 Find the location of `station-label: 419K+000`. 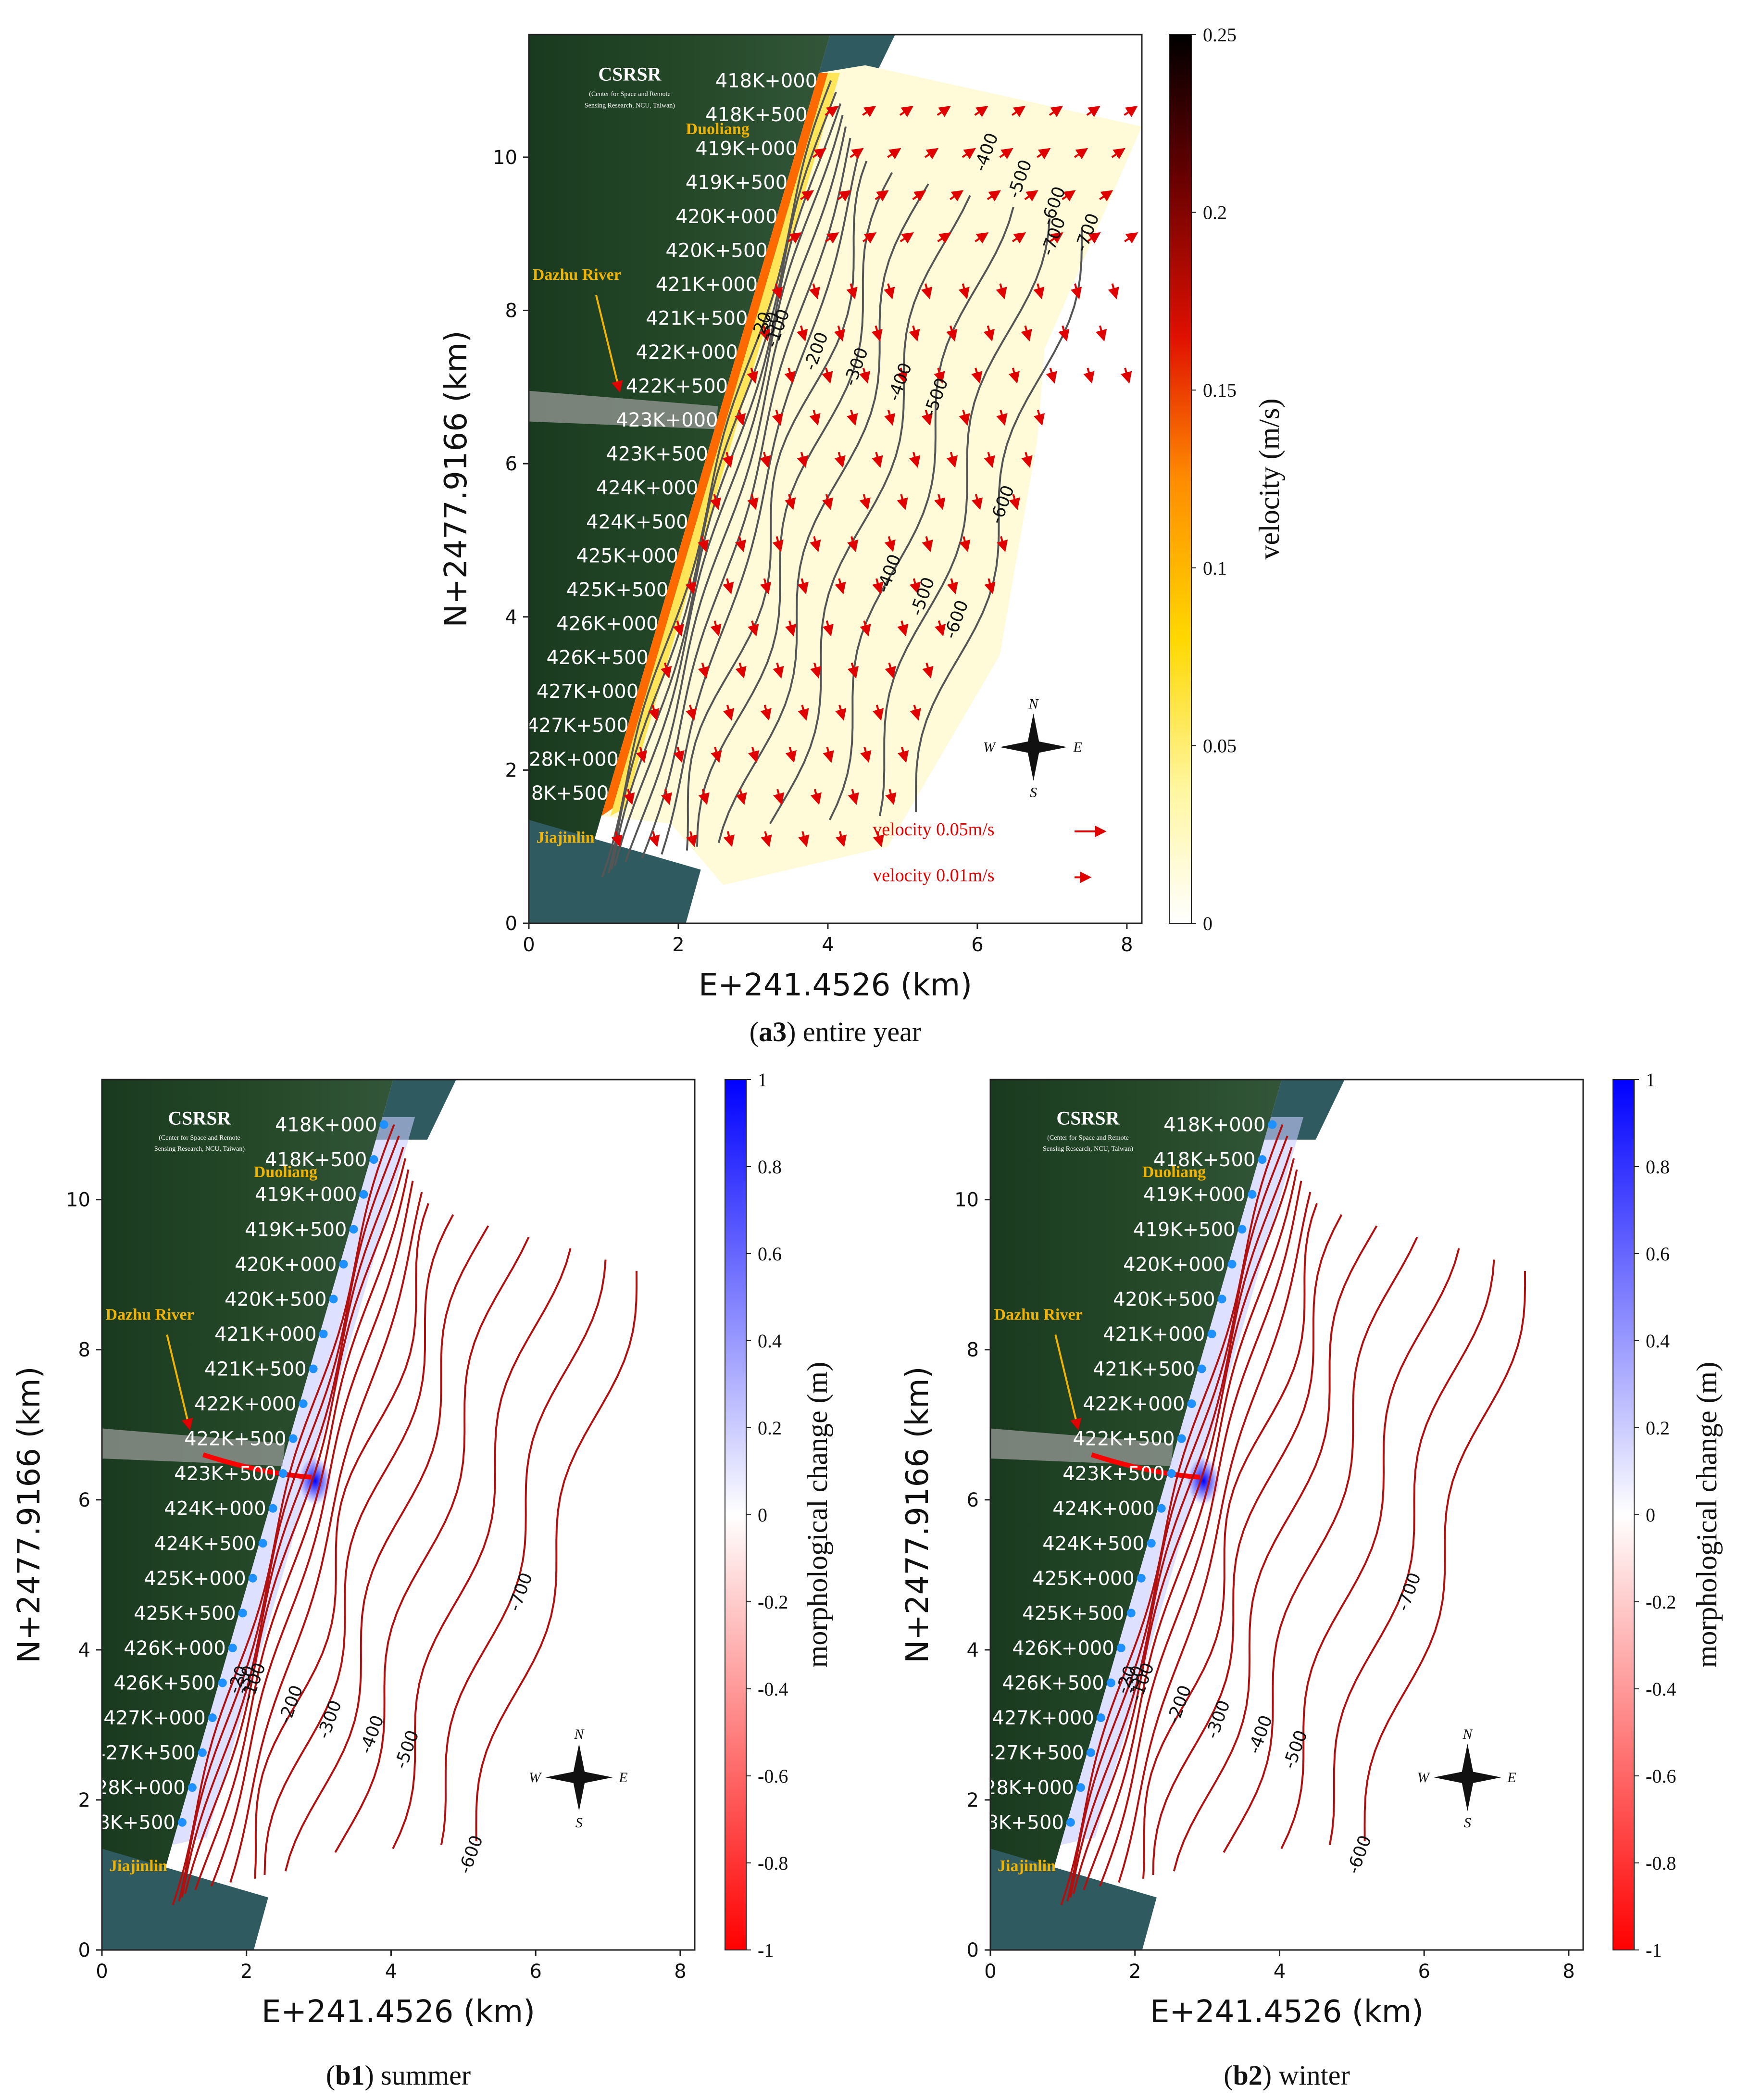

station-label: 419K+000 is located at coordinates (306, 1195).